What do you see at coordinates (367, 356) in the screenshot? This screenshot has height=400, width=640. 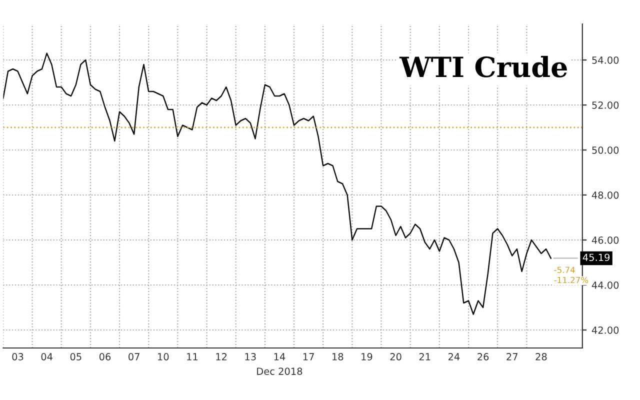 I see `x-tick-label: 19` at bounding box center [367, 356].